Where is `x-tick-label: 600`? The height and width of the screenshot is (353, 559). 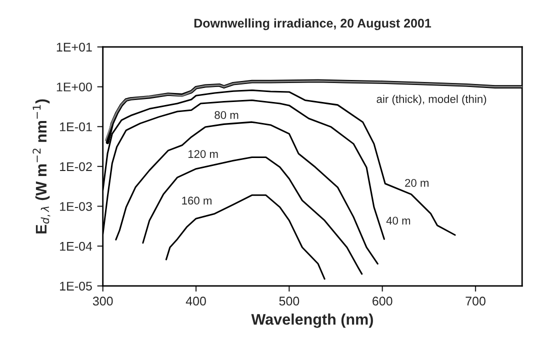 x-tick-label: 600 is located at coordinates (382, 301).